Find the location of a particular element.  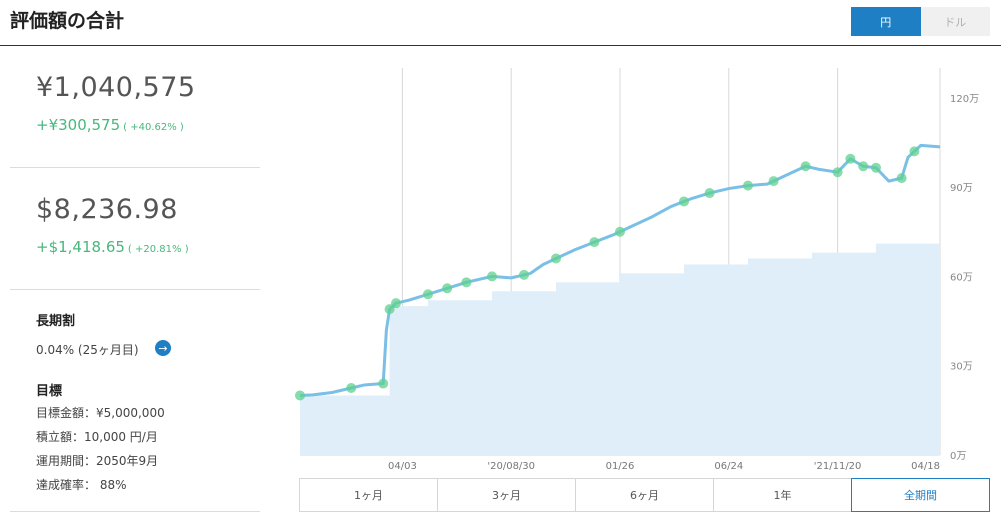

y-tick-label-4: 120万 is located at coordinates (964, 99).